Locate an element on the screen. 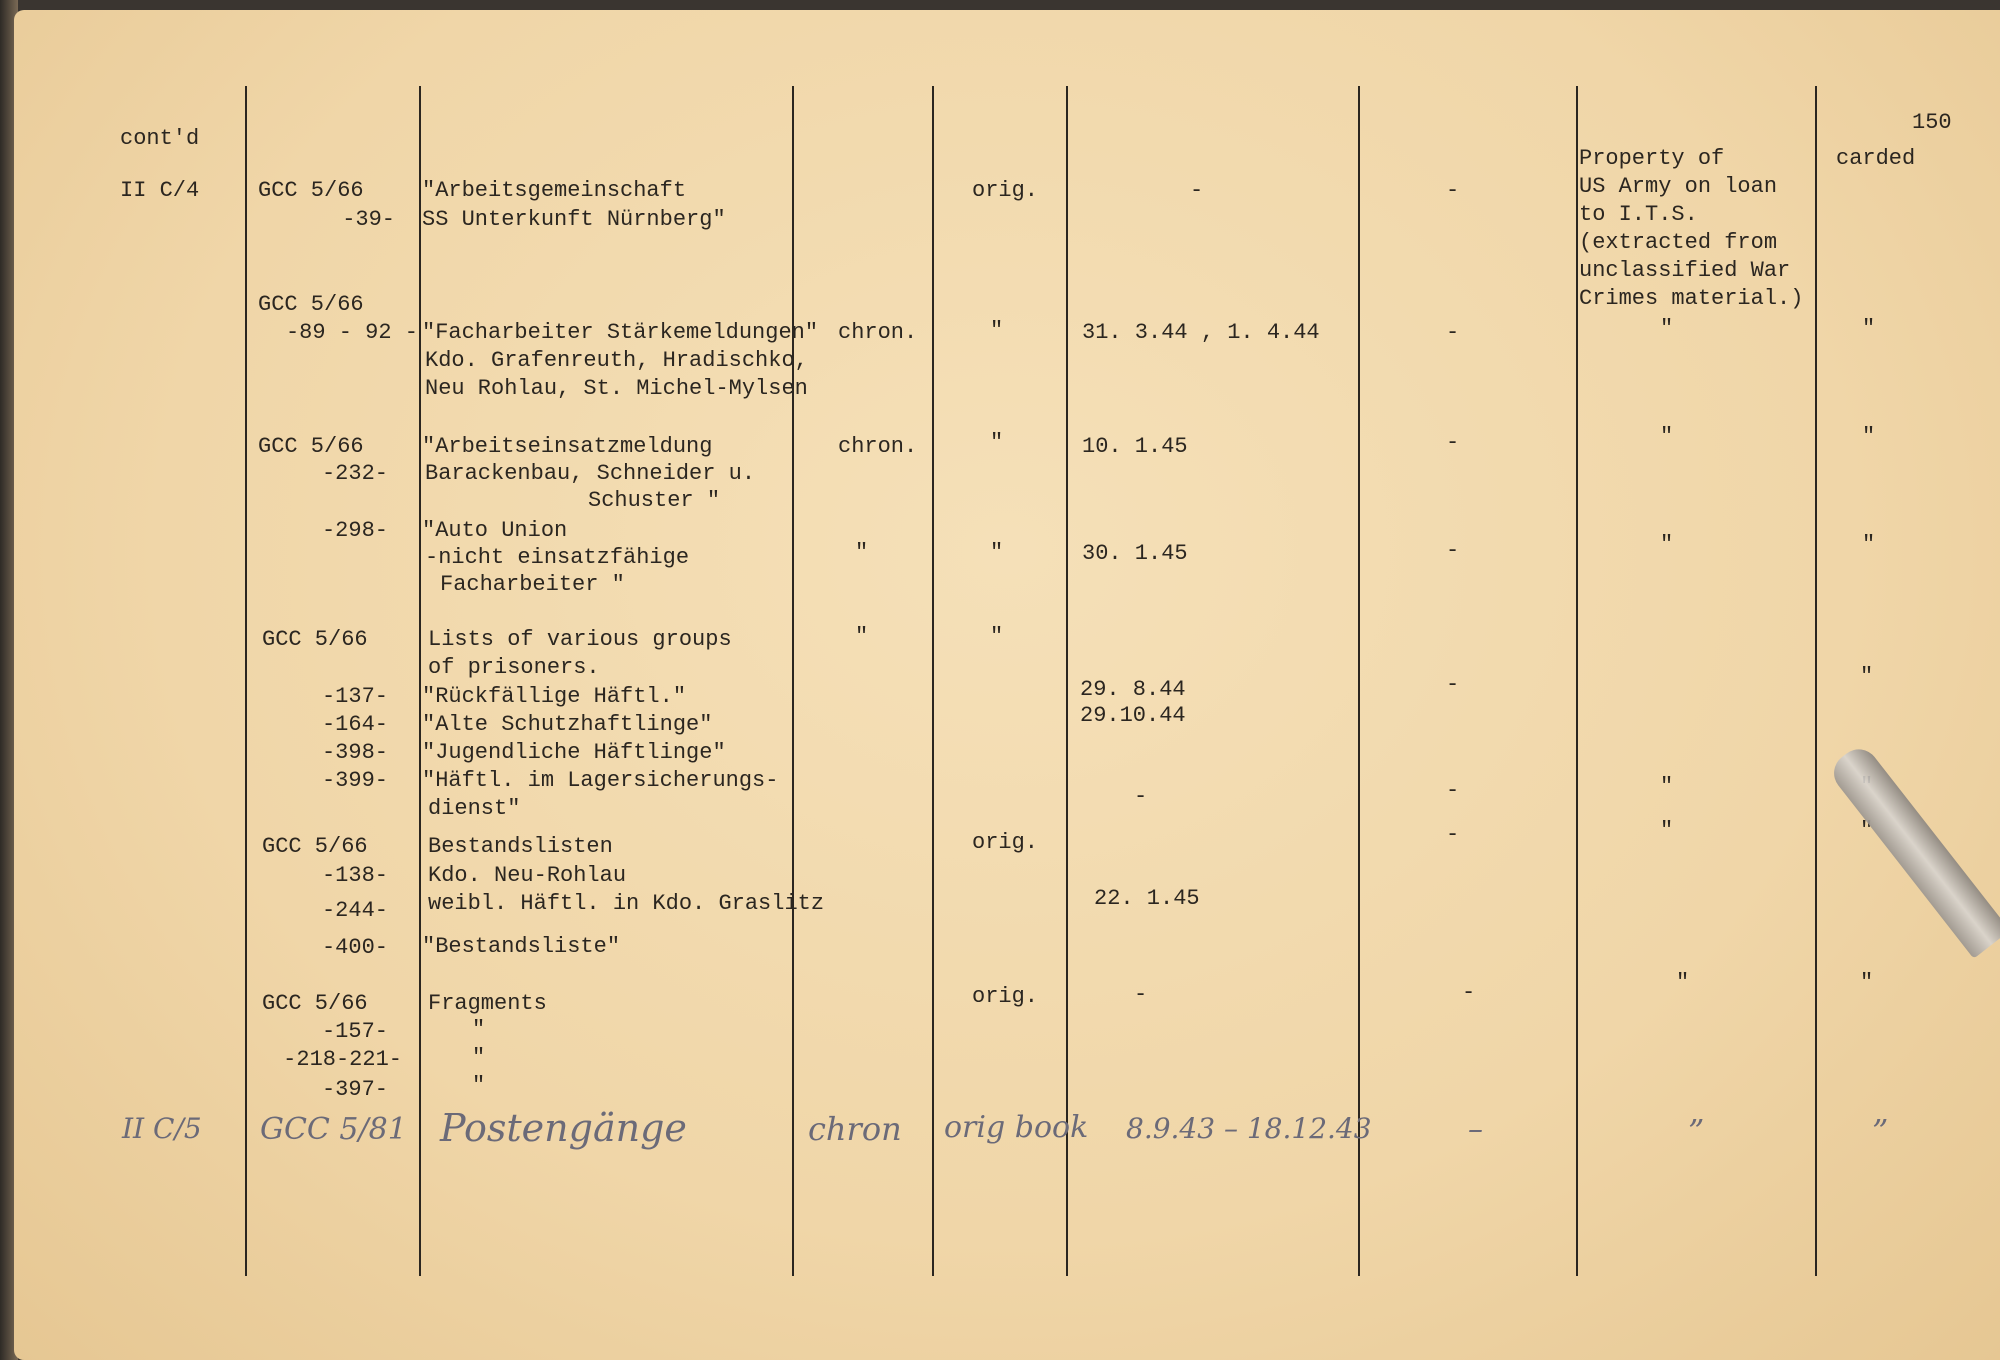  handwritten-prop: ” is located at coordinates (1696, 1131).